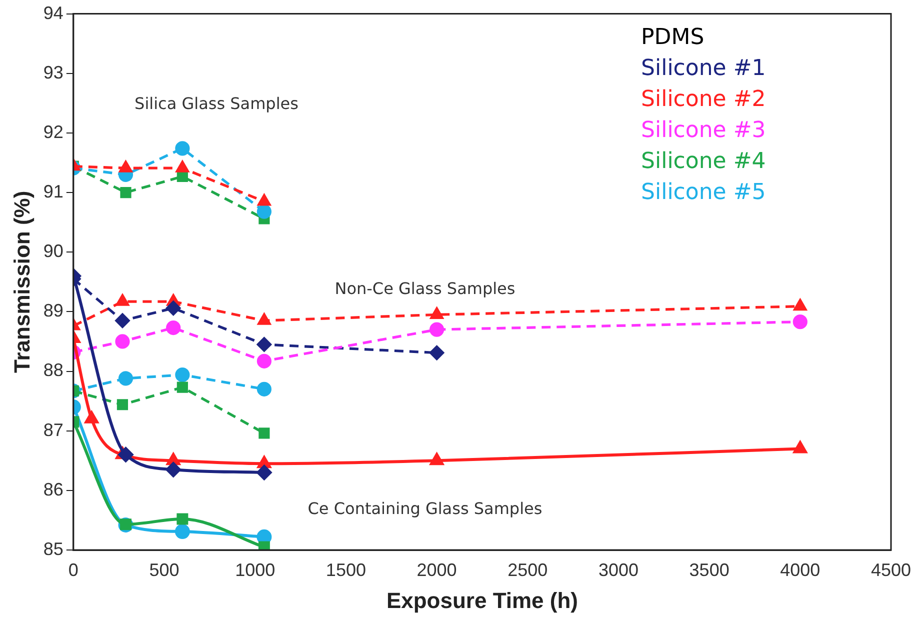  I want to click on x-tick-label: 1000, so click(255, 570).